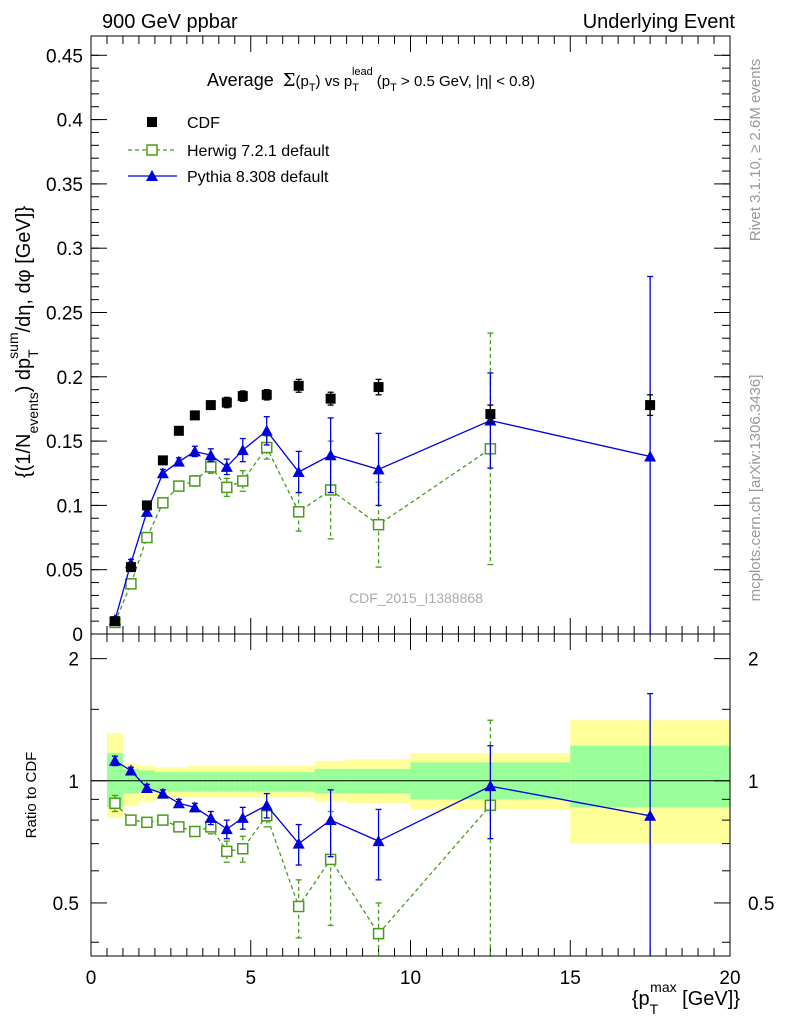 The height and width of the screenshot is (1024, 786). I want to click on analysis-watermark: CDF_2015_I1388868, so click(416, 598).